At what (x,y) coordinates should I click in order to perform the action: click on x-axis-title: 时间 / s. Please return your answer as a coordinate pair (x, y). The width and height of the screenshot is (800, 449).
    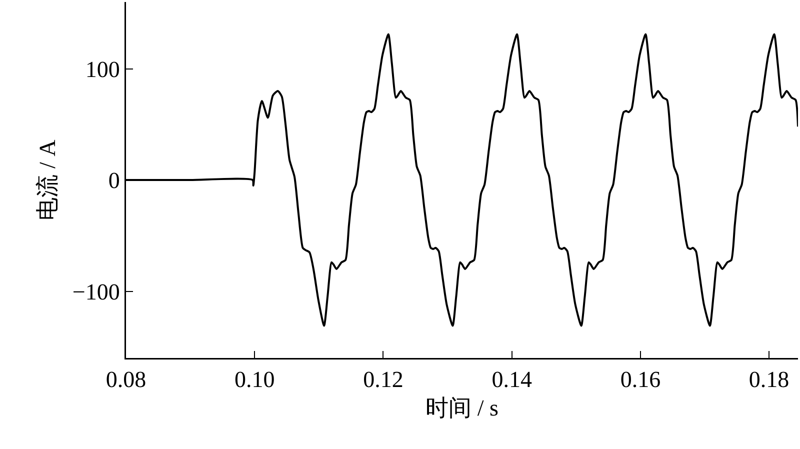
    Looking at the image, I should click on (462, 407).